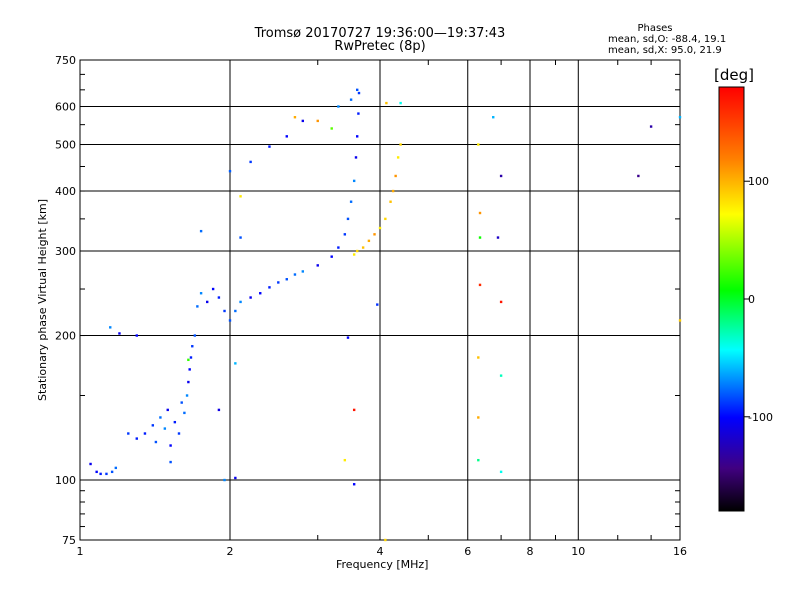 The height and width of the screenshot is (600, 800). What do you see at coordinates (65, 480) in the screenshot?
I see `y-tick-label: 100` at bounding box center [65, 480].